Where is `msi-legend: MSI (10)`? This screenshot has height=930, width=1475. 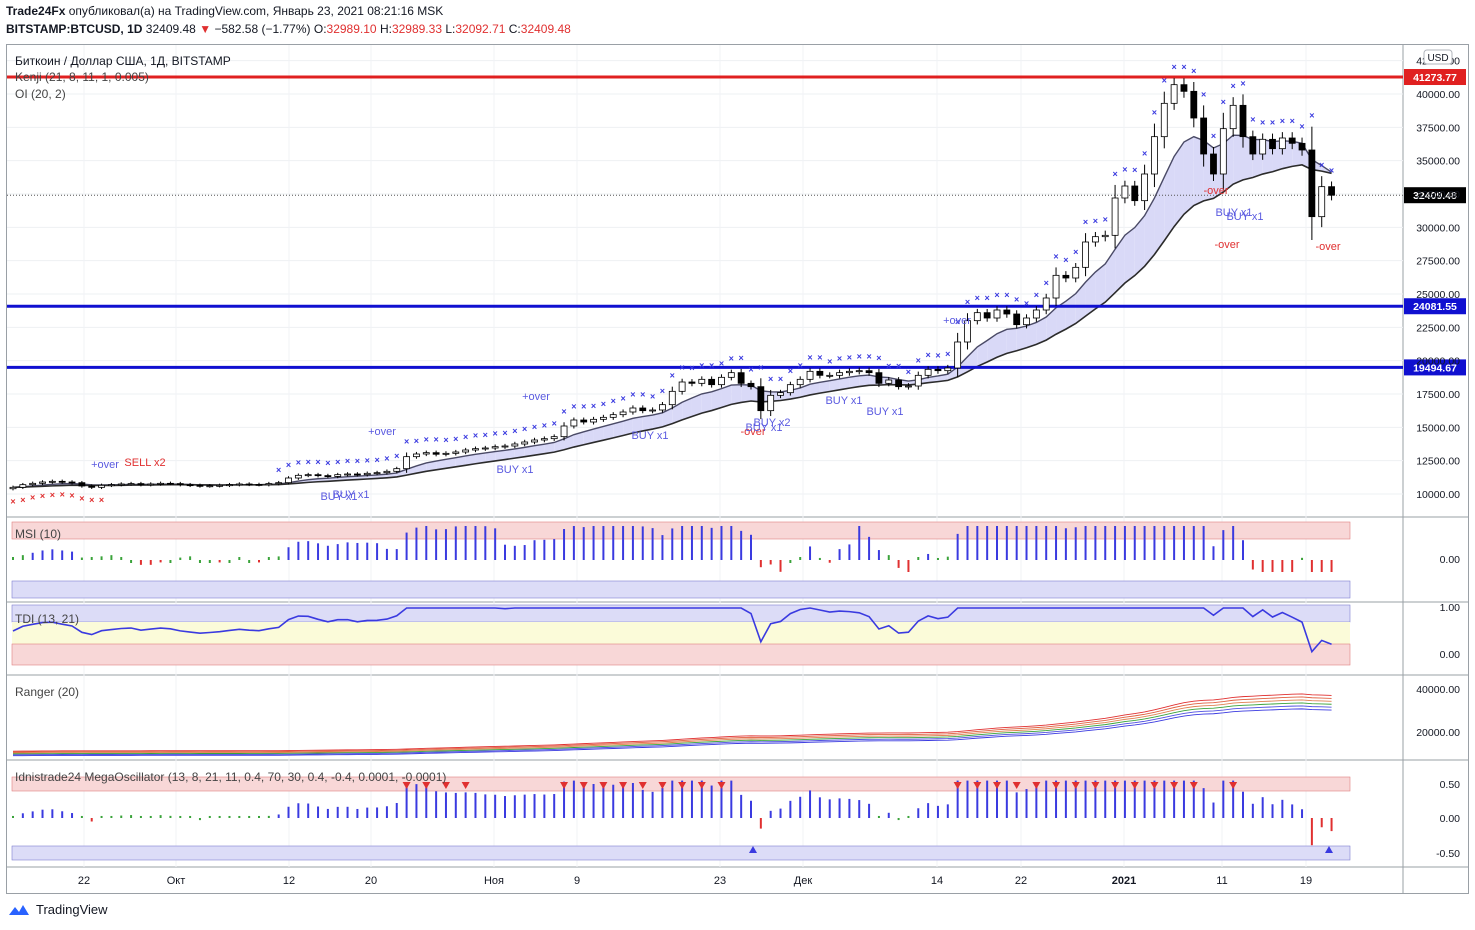 msi-legend: MSI (10) is located at coordinates (38, 534).